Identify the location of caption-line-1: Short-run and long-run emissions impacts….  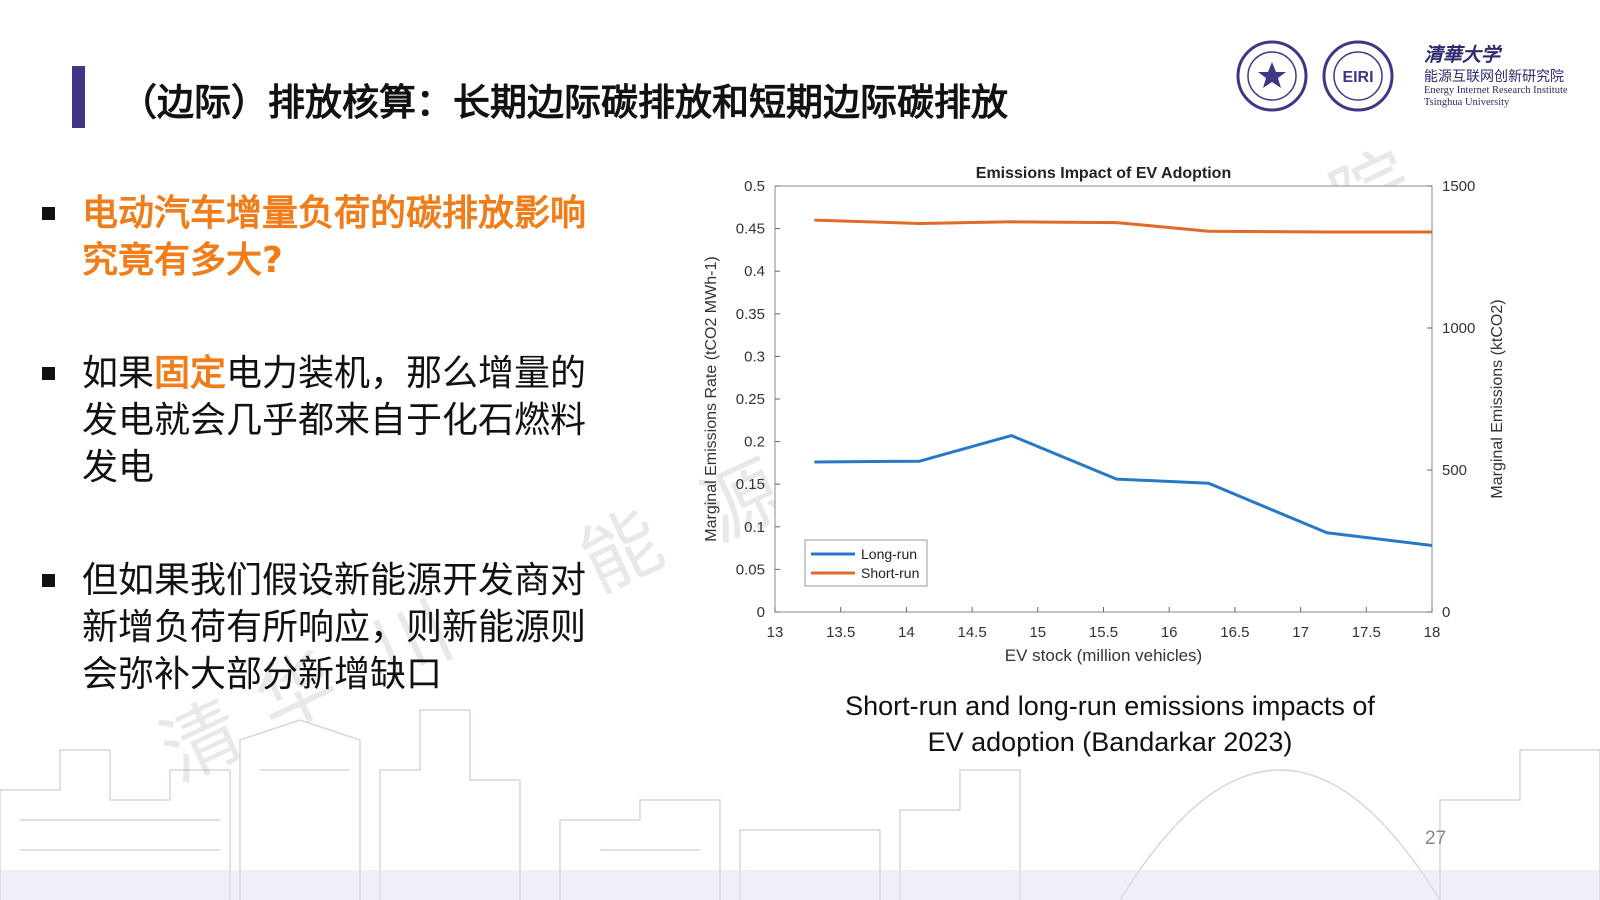
(1110, 706).